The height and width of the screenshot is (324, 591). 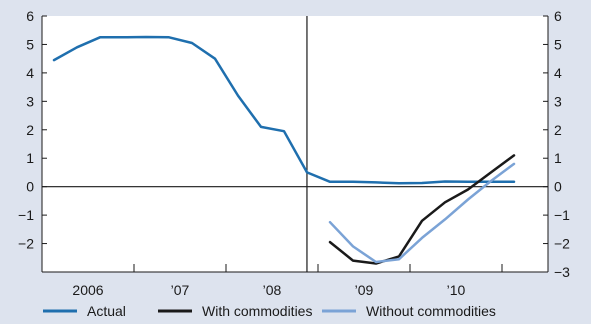 What do you see at coordinates (30, 44) in the screenshot?
I see `y-tick-label-left: 5` at bounding box center [30, 44].